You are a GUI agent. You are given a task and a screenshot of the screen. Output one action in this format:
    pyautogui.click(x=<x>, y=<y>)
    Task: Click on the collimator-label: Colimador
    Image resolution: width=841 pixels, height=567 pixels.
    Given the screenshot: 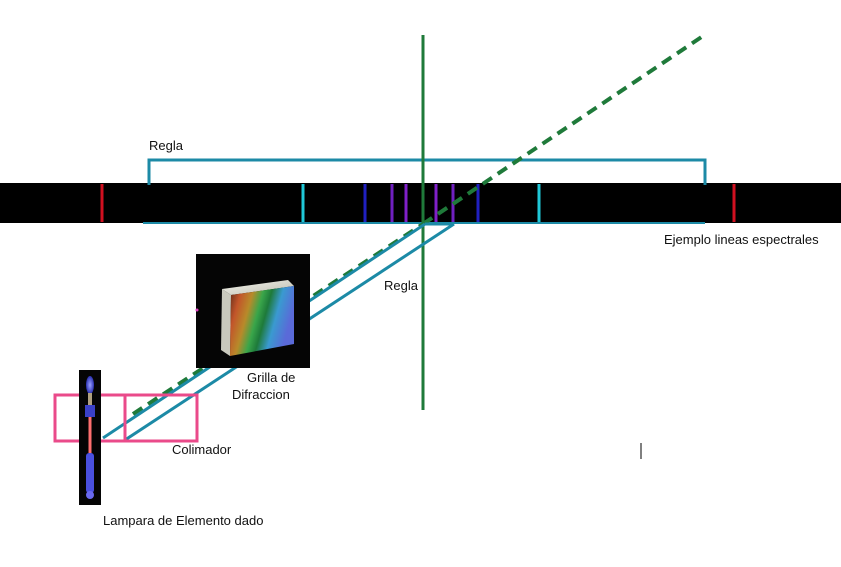 What is the action you would take?
    pyautogui.click(x=202, y=449)
    